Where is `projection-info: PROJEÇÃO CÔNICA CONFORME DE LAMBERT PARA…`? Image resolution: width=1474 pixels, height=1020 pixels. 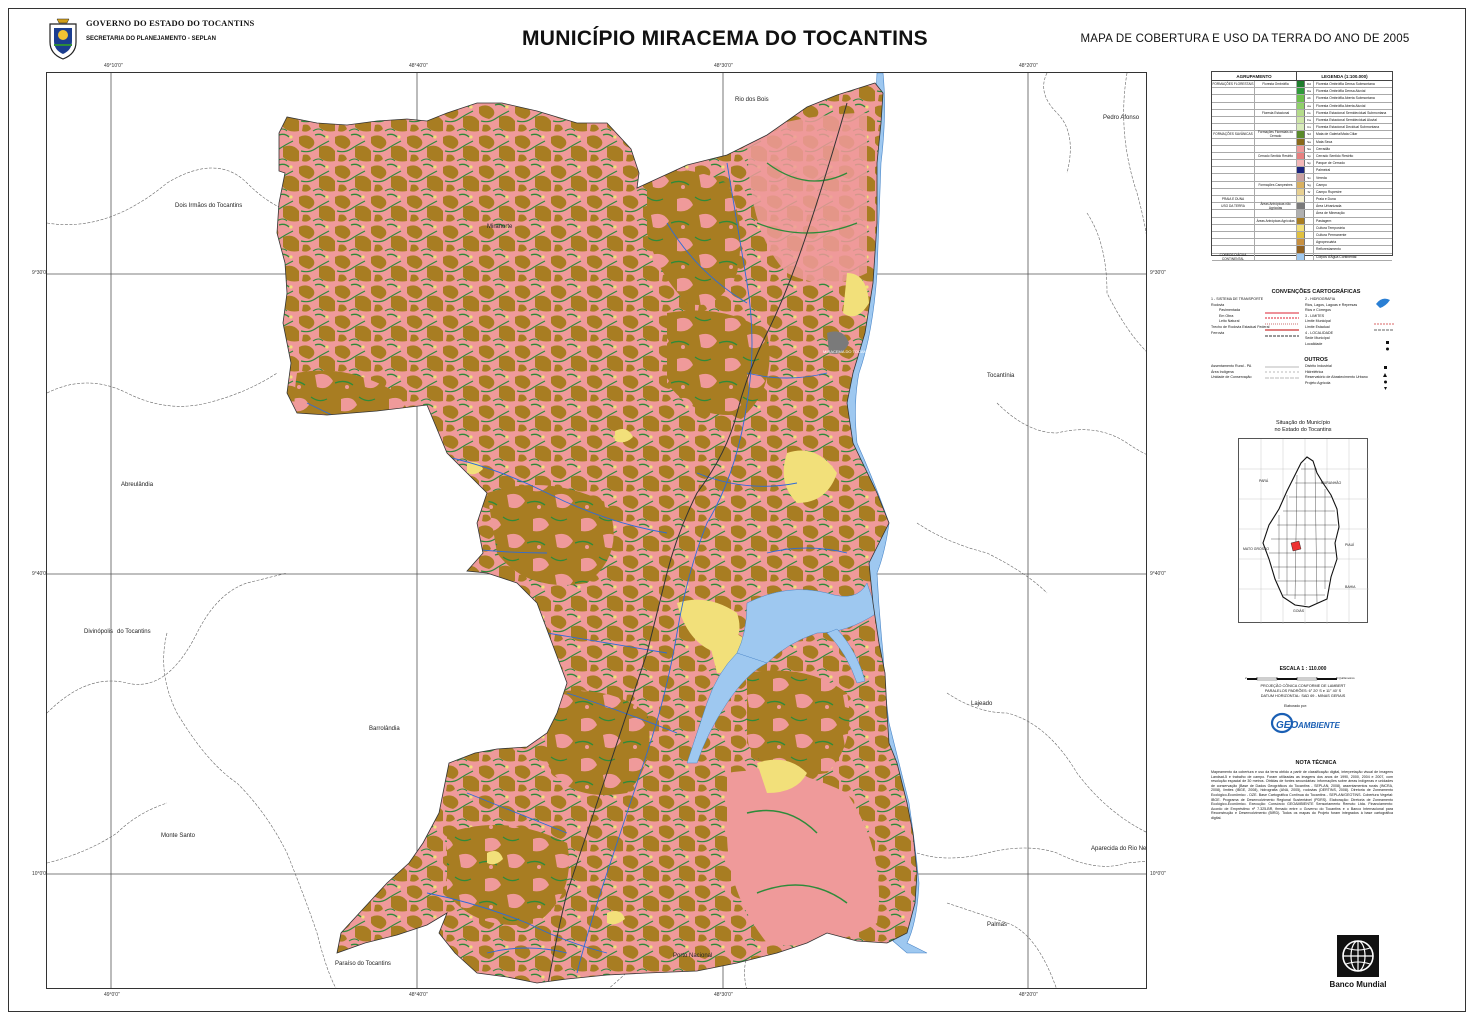 projection-info: PROJEÇÃO CÔNICA CONFORME DE LAMBERT PARA… is located at coordinates (1303, 691).